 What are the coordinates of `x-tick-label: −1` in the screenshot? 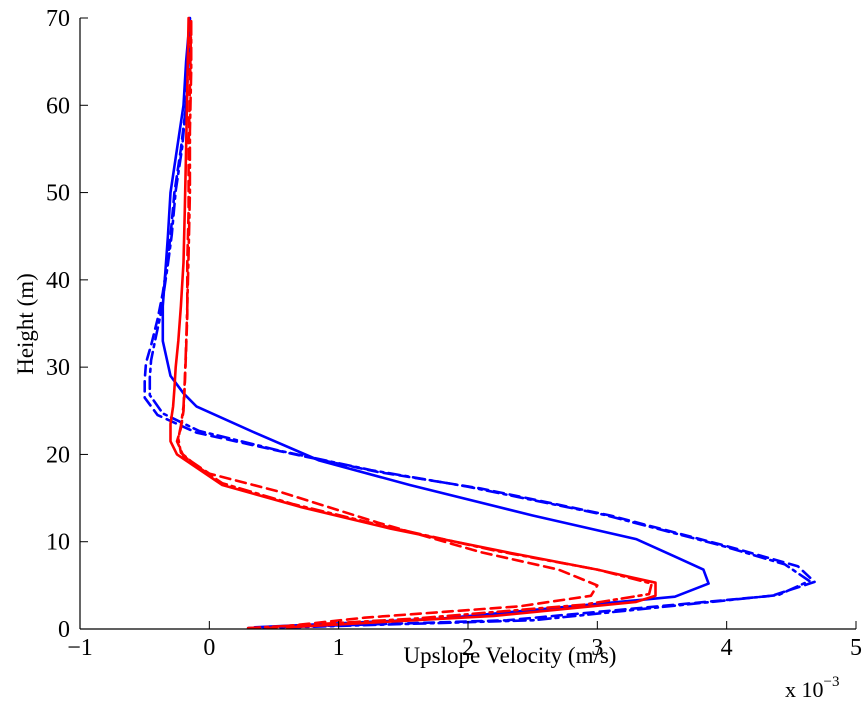 It's located at (80, 648).